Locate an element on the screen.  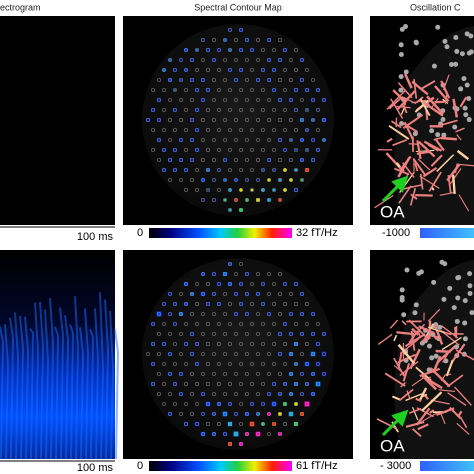
marker-label: OA is located at coordinates (392, 445).